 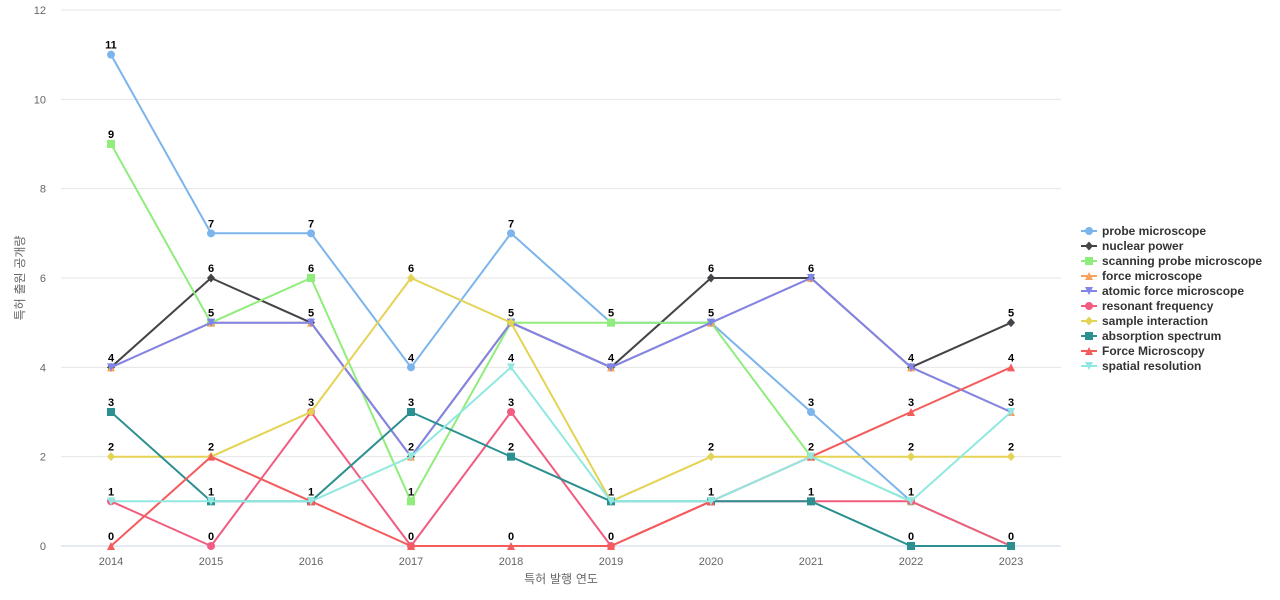 I want to click on legend-item: force microscope, so click(x=1141, y=276).